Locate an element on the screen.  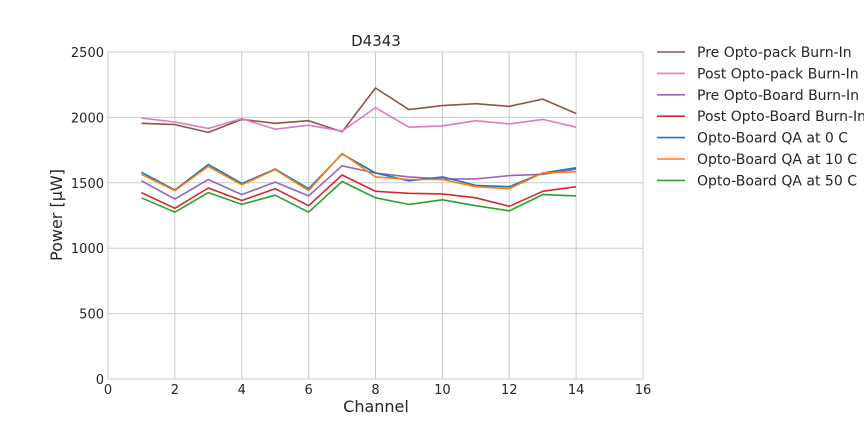
y-tick-label: 1000 is located at coordinates (87, 249).